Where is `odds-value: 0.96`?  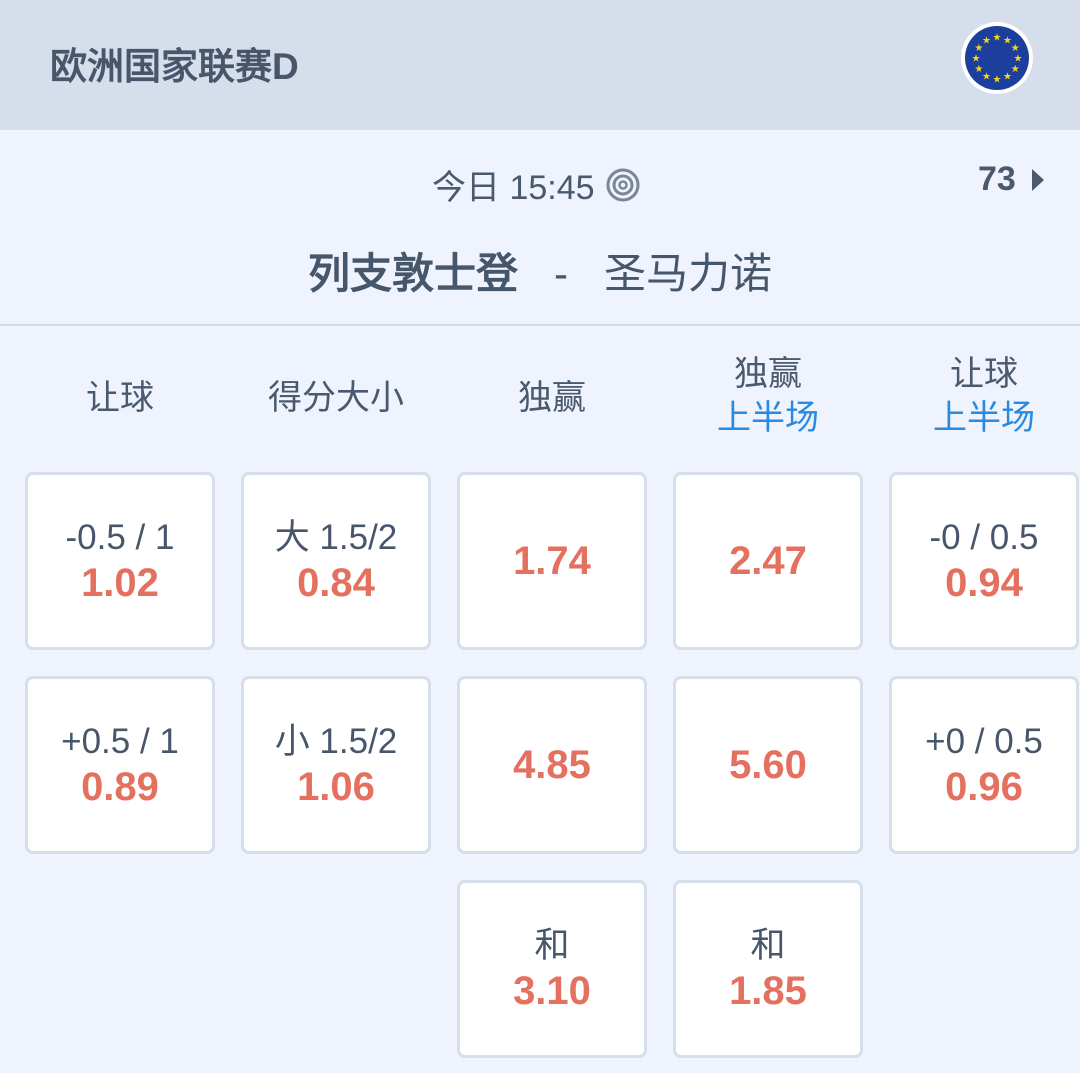
odds-value: 0.96 is located at coordinates (984, 787).